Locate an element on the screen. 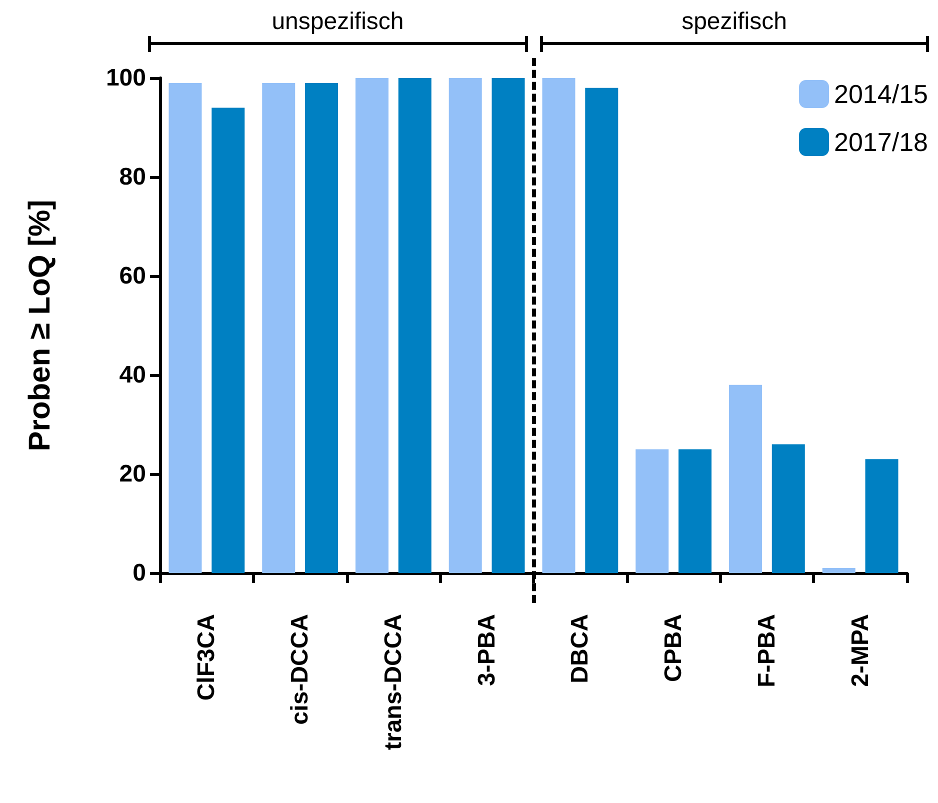 The height and width of the screenshot is (803, 938). y-tick-label: 100 is located at coordinates (126, 78).